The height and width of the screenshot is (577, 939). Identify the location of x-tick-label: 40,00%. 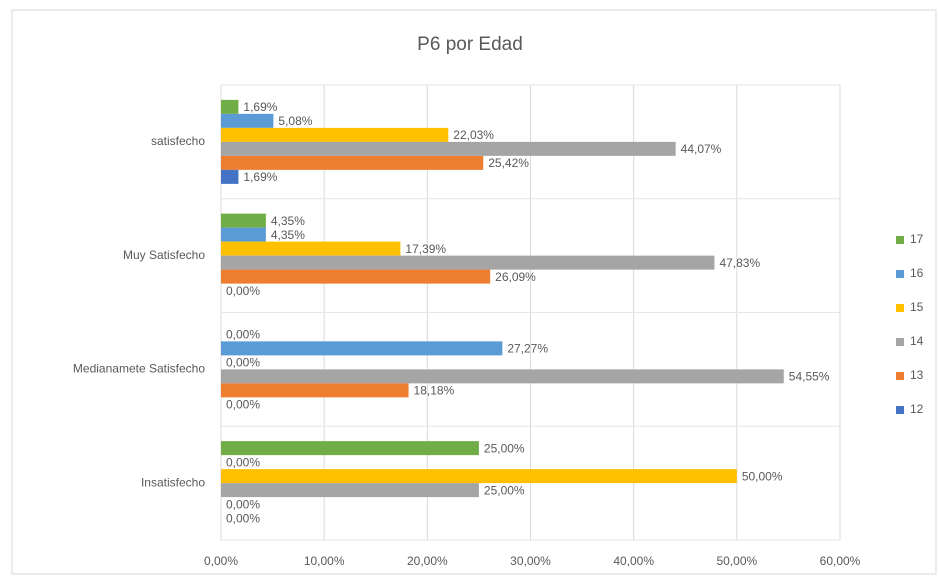
(633, 561).